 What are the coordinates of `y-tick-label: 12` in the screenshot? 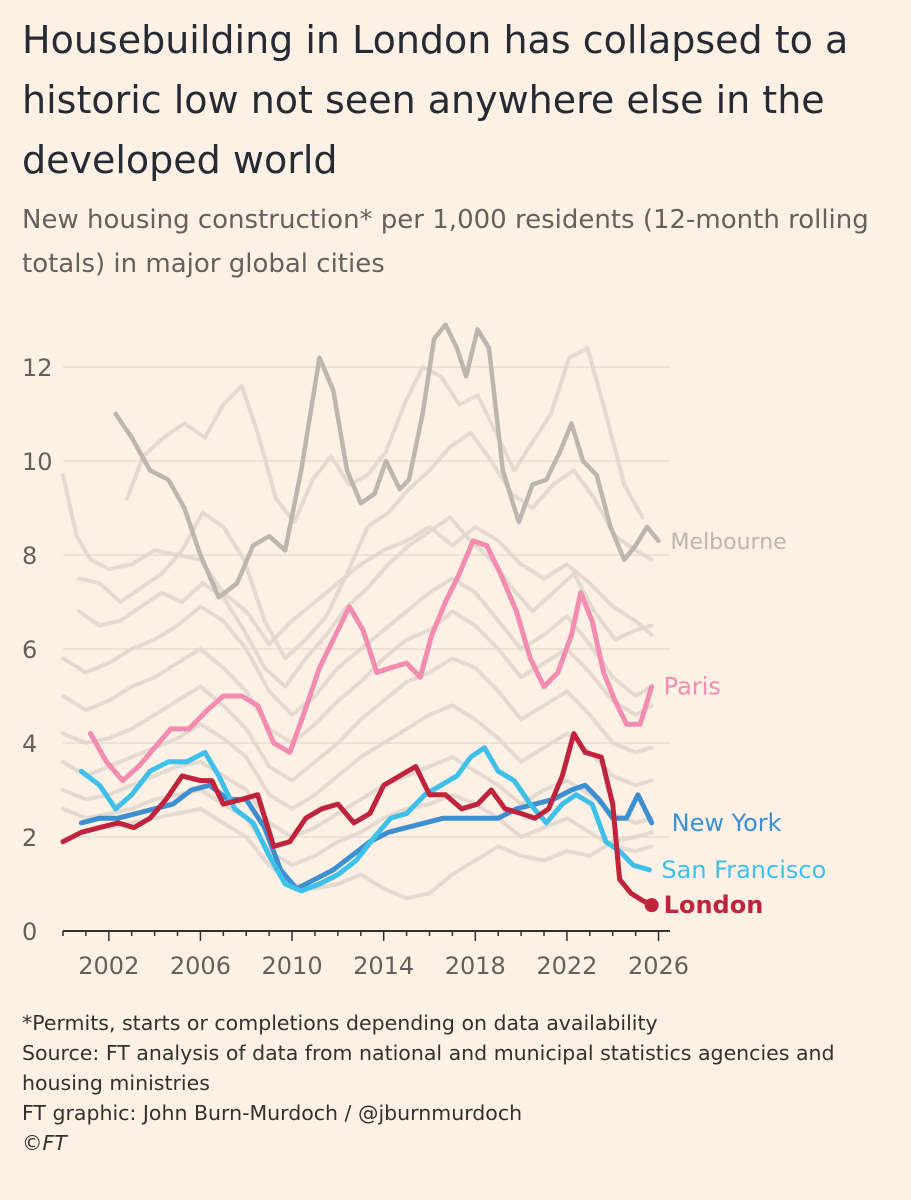 It's located at (37, 368).